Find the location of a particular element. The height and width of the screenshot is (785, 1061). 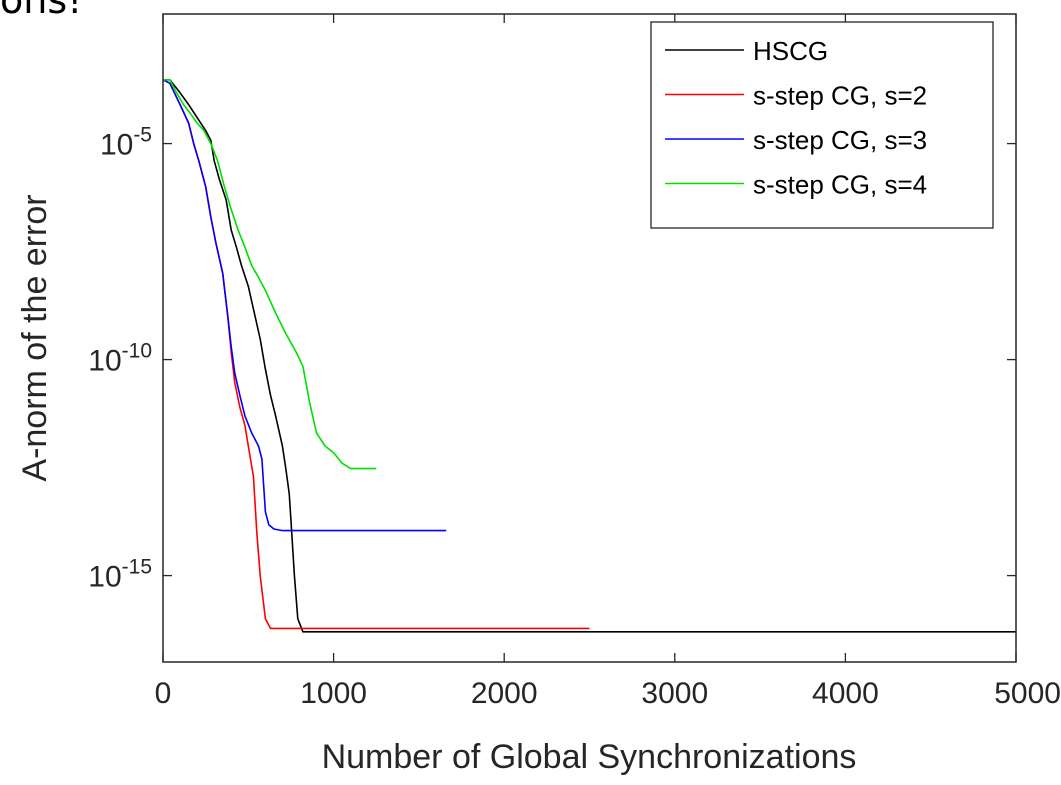

x-tick-label: 5000 is located at coordinates (1027, 693).